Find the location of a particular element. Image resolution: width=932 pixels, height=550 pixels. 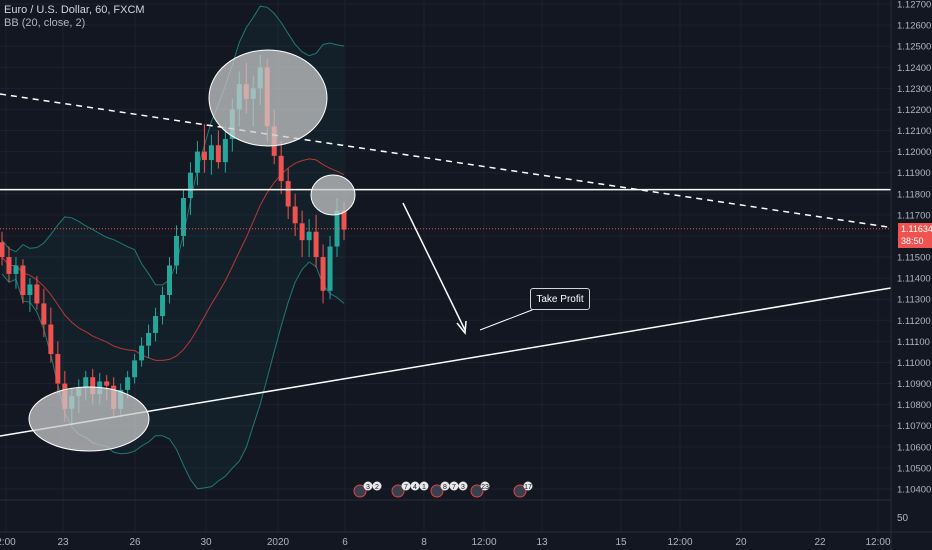

event-badge-count: 3 is located at coordinates (368, 487).